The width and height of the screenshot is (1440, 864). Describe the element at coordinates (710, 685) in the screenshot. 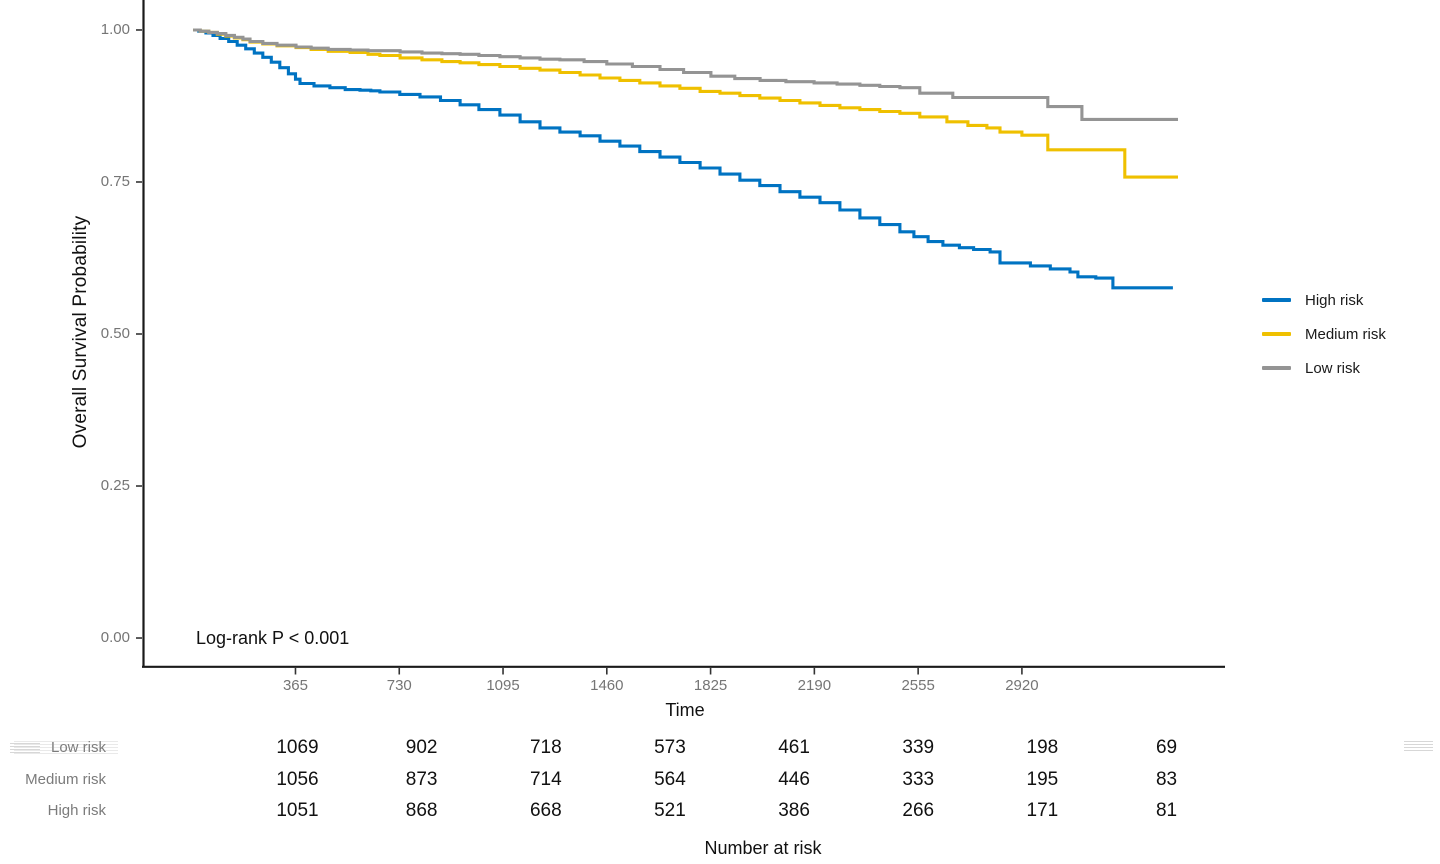

I see `x-tick-label: 1825` at that location.